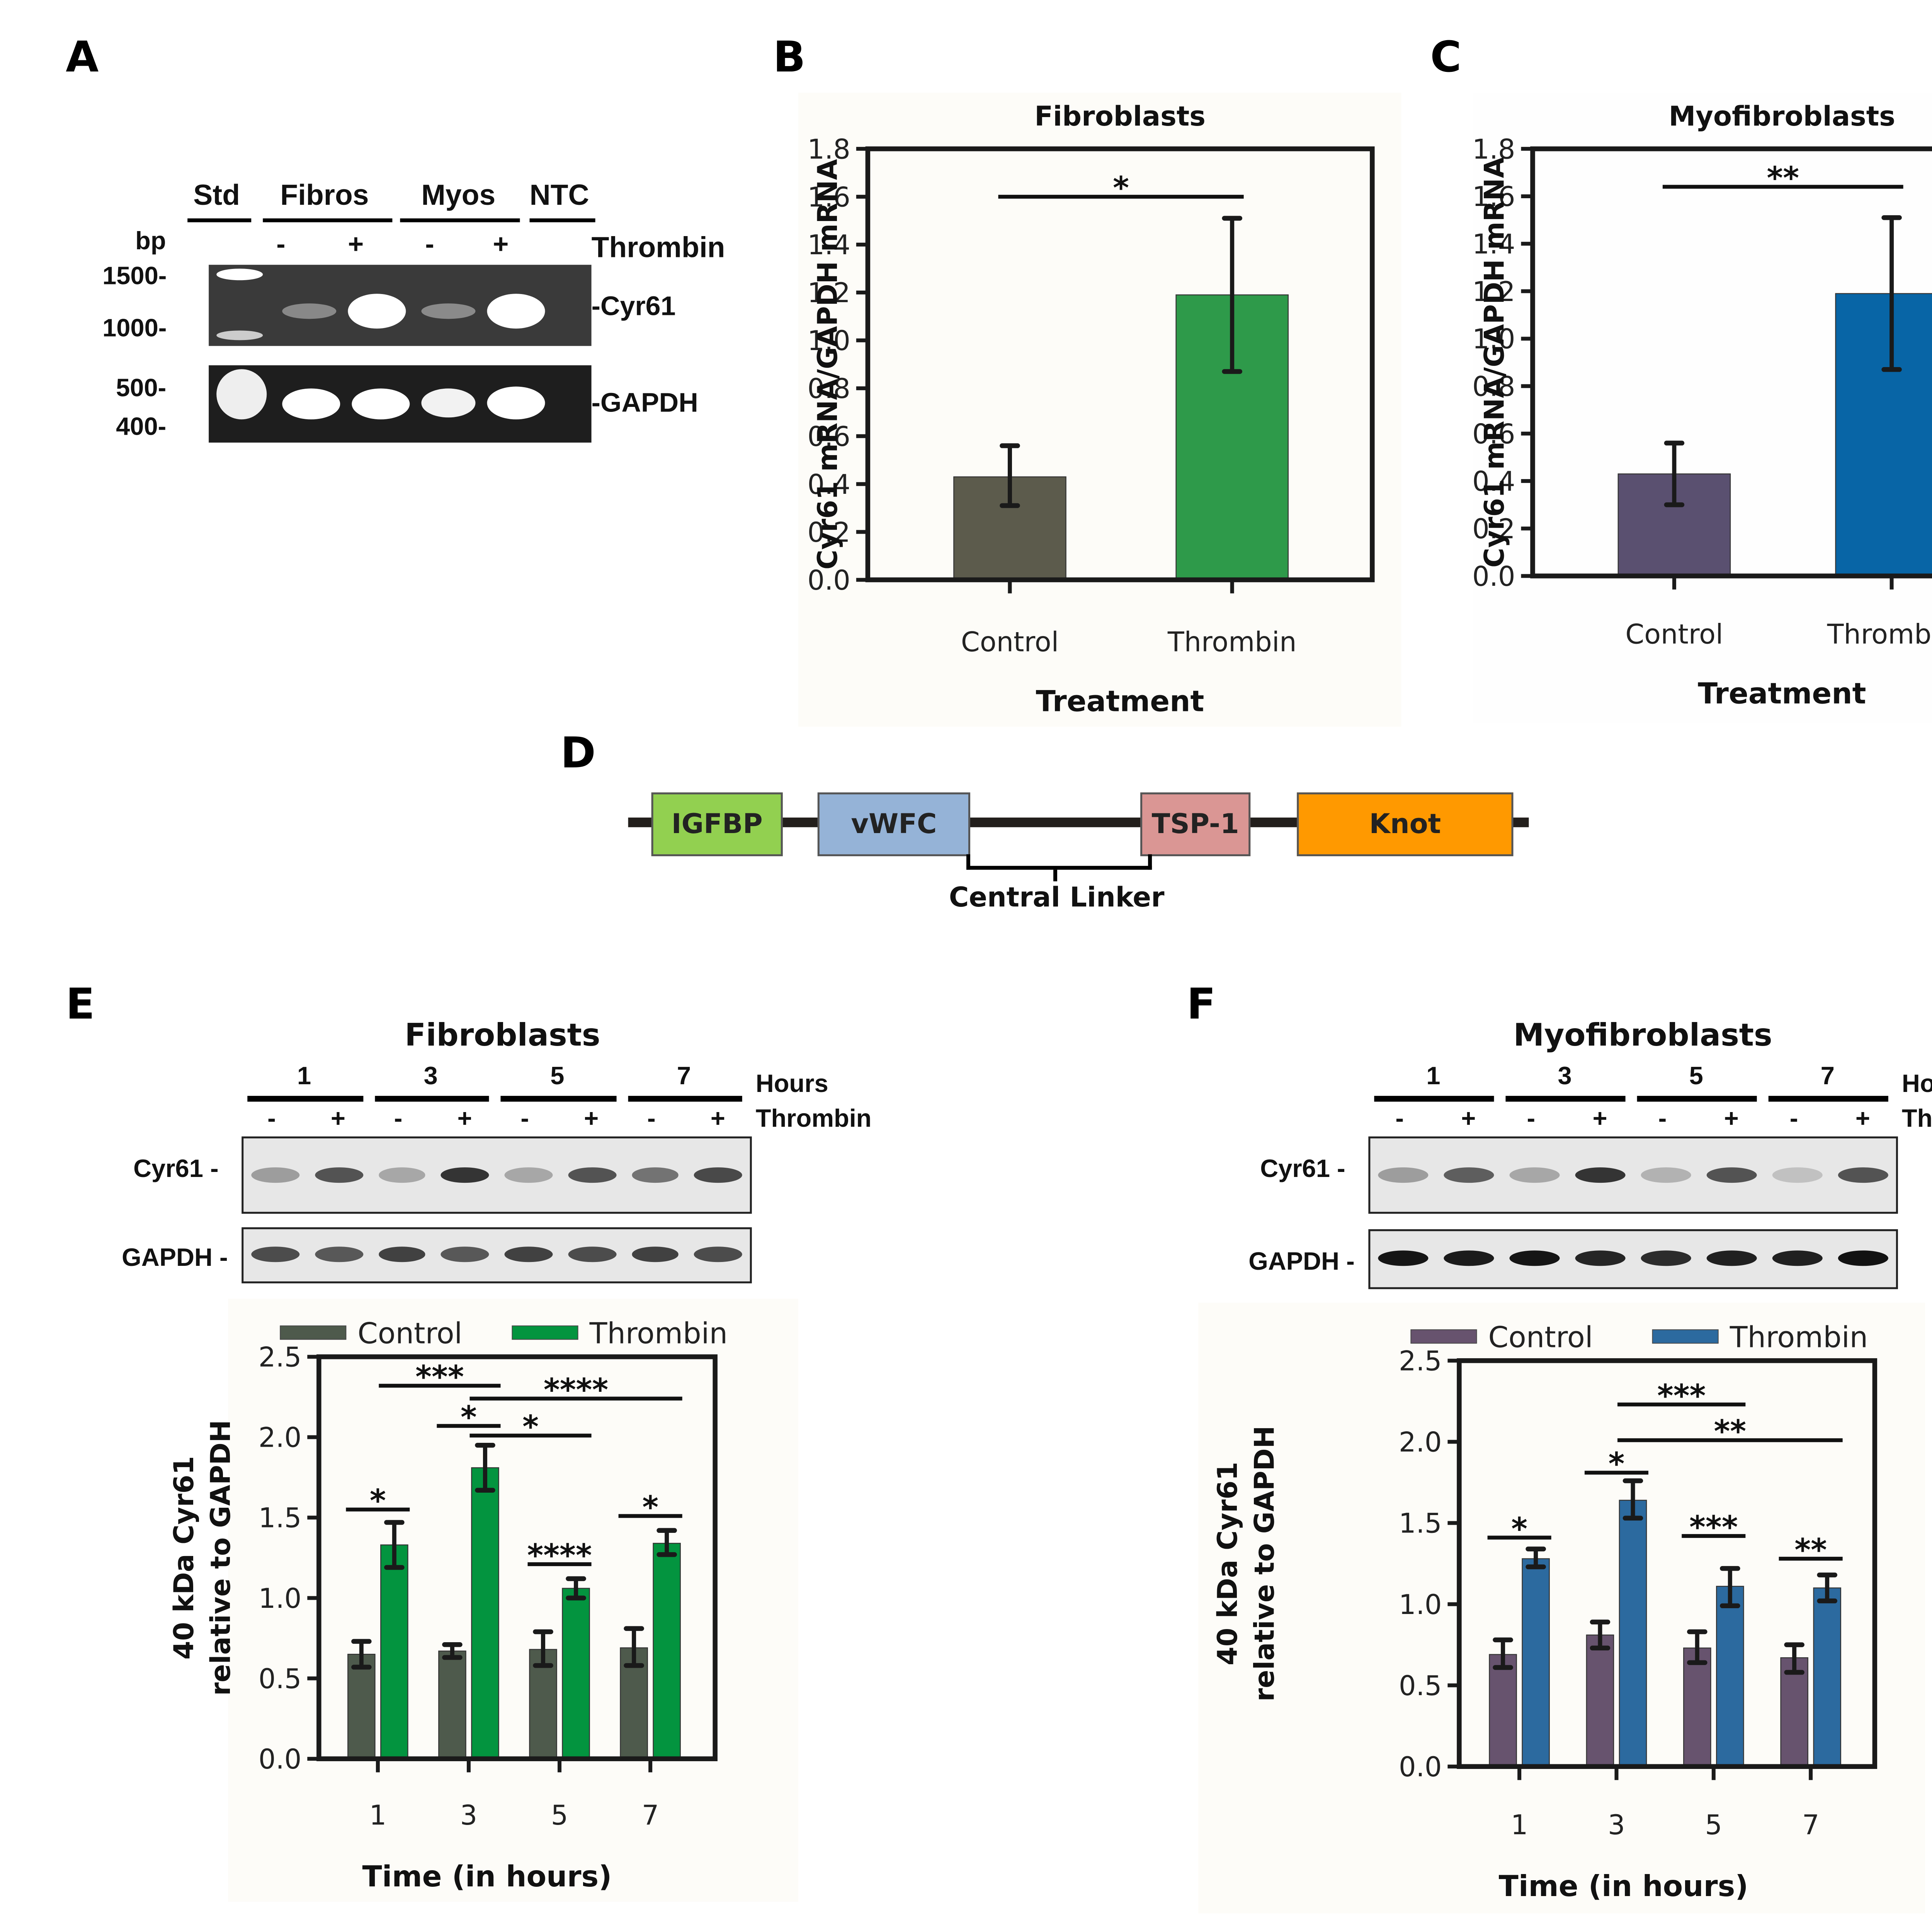 The width and height of the screenshot is (1932, 1932). Describe the element at coordinates (314, 1333) in the screenshot. I see `legend-swatch` at that location.